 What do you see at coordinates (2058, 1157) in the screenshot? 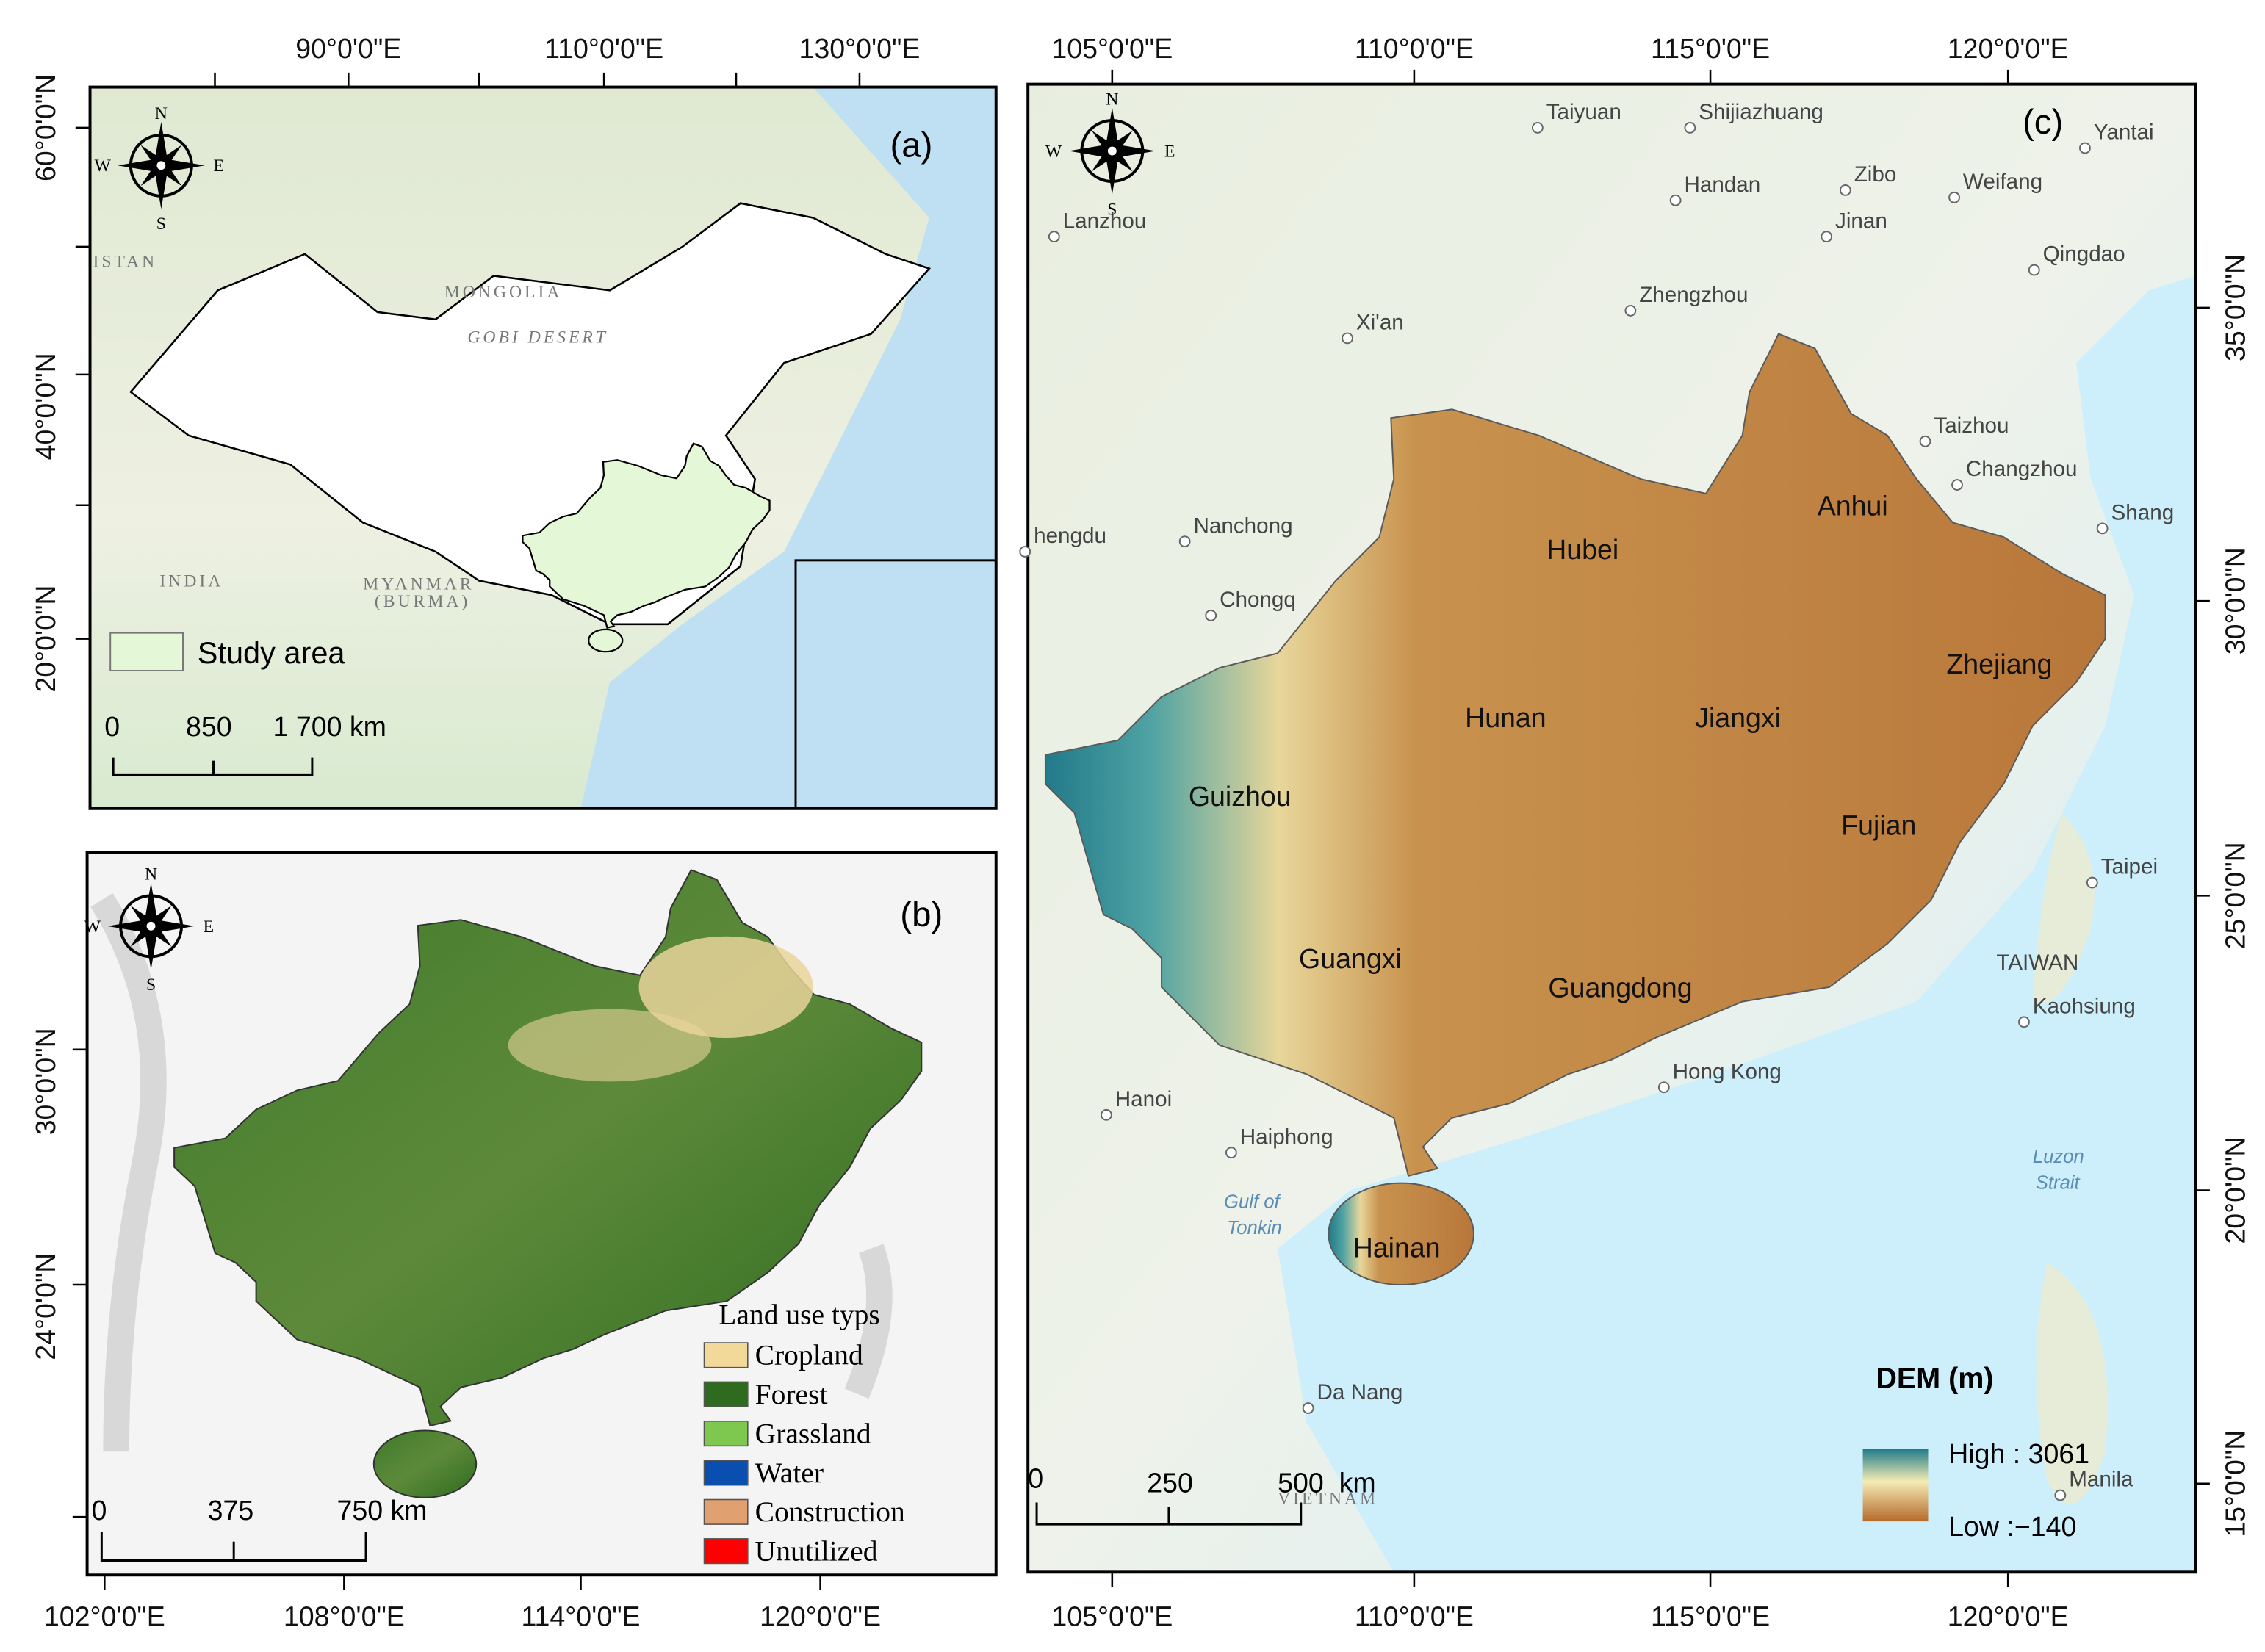
I see `region-label: Luzon` at bounding box center [2058, 1157].